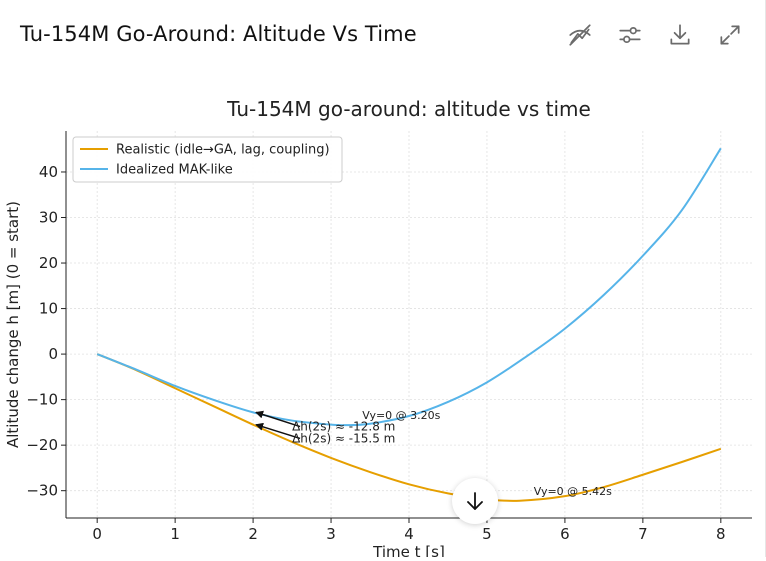  I want to click on annotation-label: Vy=0 @ 3.20s, so click(401, 415).